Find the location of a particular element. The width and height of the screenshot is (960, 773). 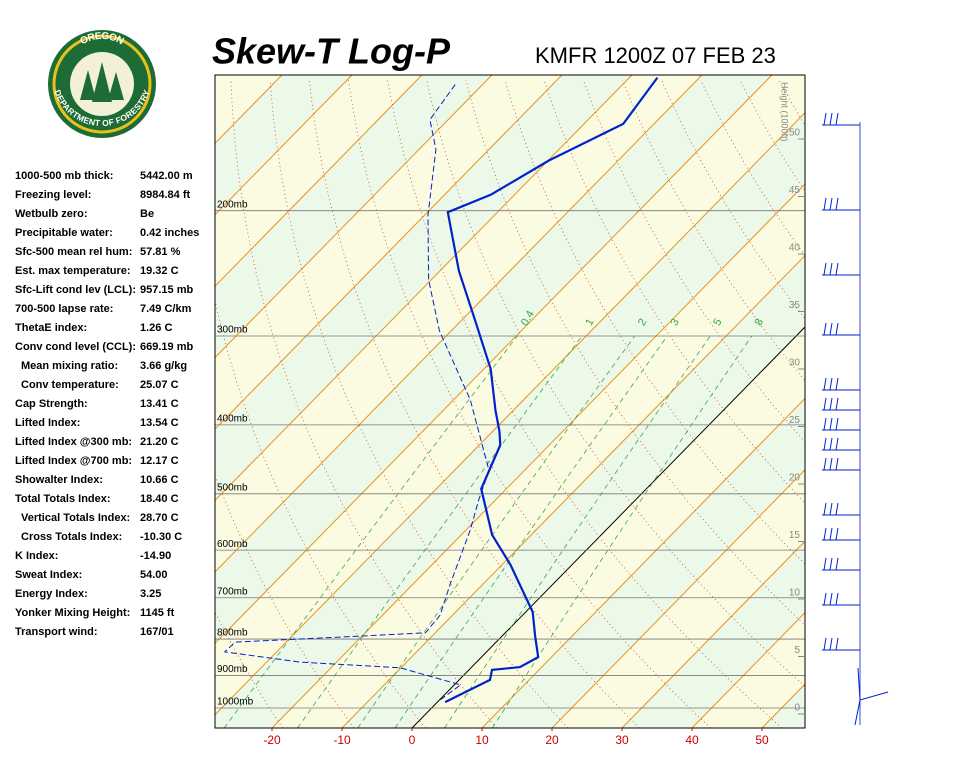

index-value: -10.30 C is located at coordinates (161, 537).